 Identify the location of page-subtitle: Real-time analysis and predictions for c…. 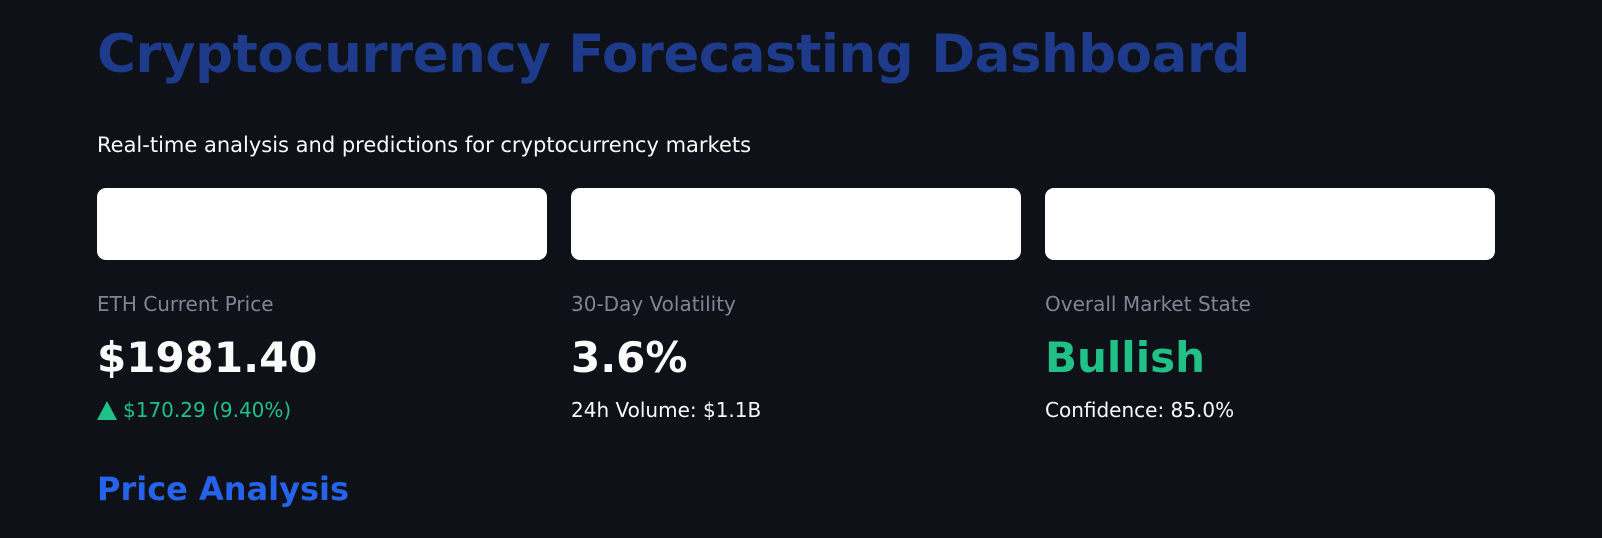
(424, 145).